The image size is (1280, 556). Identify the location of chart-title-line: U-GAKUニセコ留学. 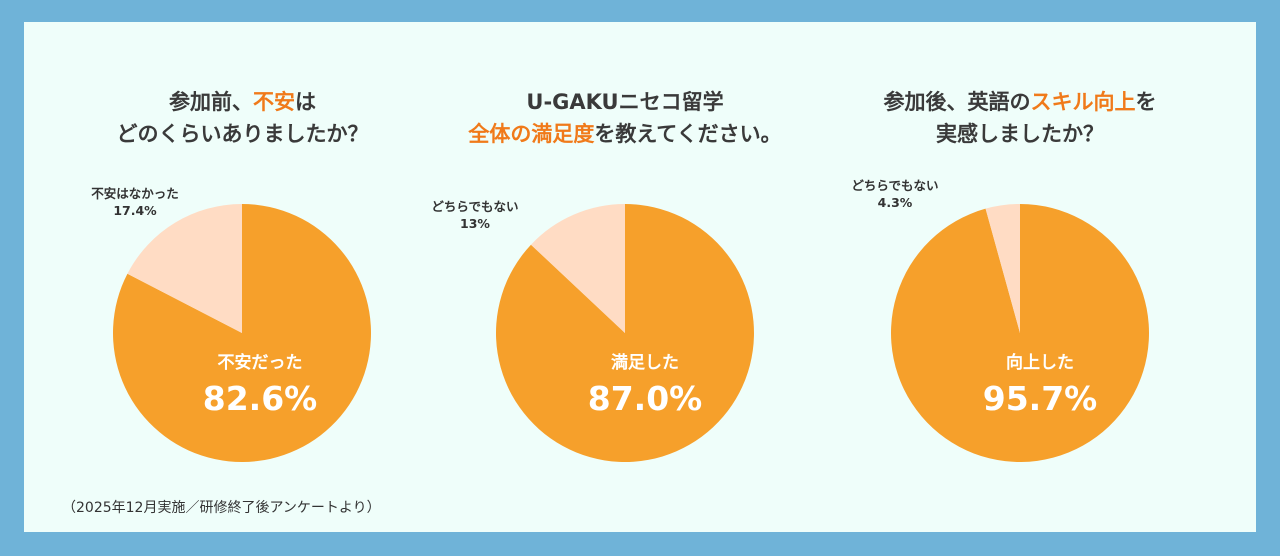
(625, 102).